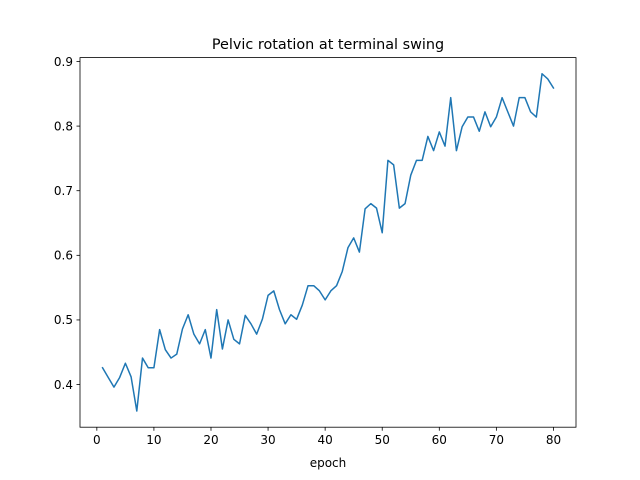 This screenshot has height=480, width=640. Describe the element at coordinates (267, 440) in the screenshot. I see `x-tick-label: 30` at that location.